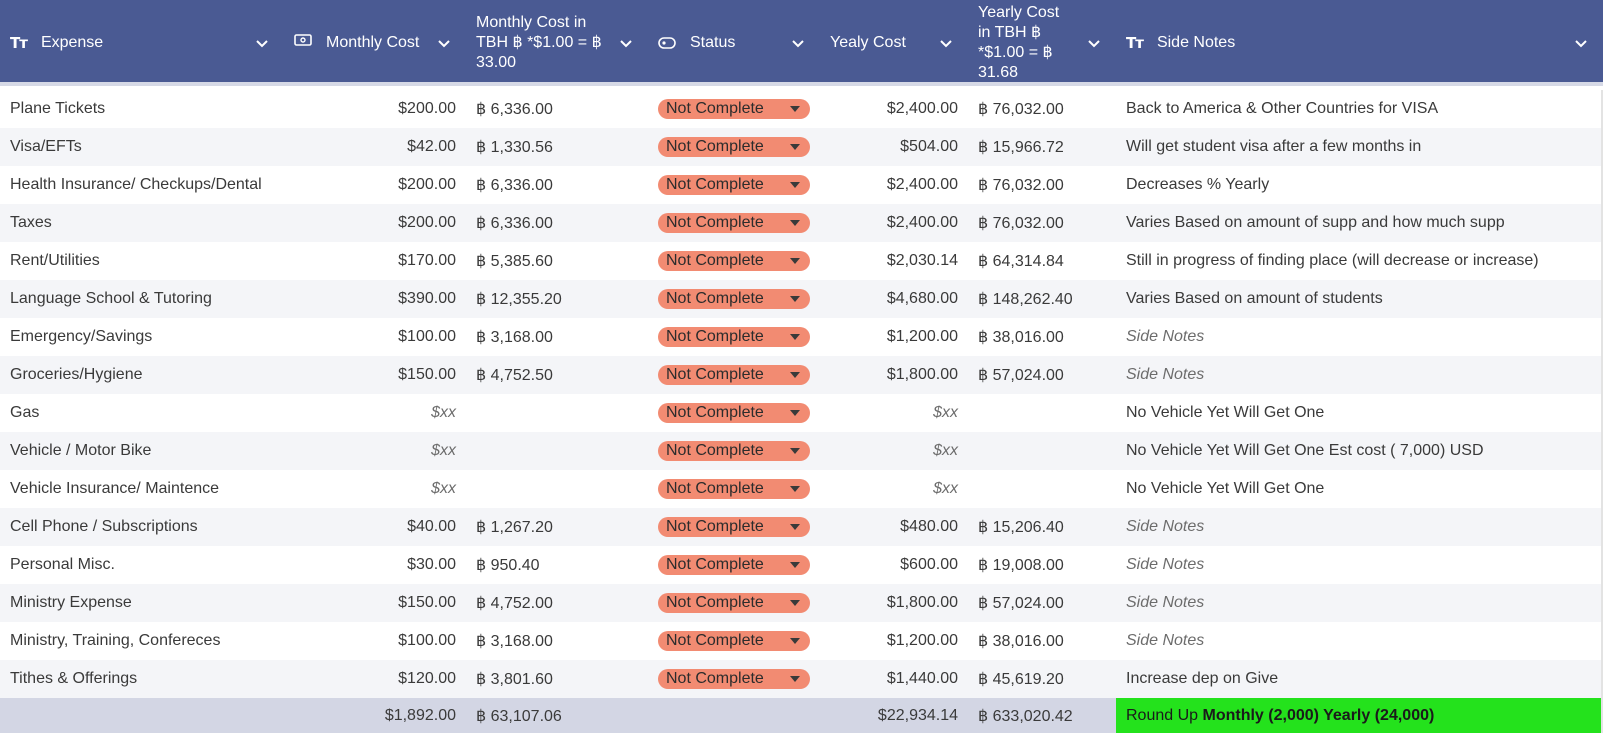 Image resolution: width=1603 pixels, height=733 pixels. I want to click on yearly-cost-cell: $1,800.00, so click(922, 602).